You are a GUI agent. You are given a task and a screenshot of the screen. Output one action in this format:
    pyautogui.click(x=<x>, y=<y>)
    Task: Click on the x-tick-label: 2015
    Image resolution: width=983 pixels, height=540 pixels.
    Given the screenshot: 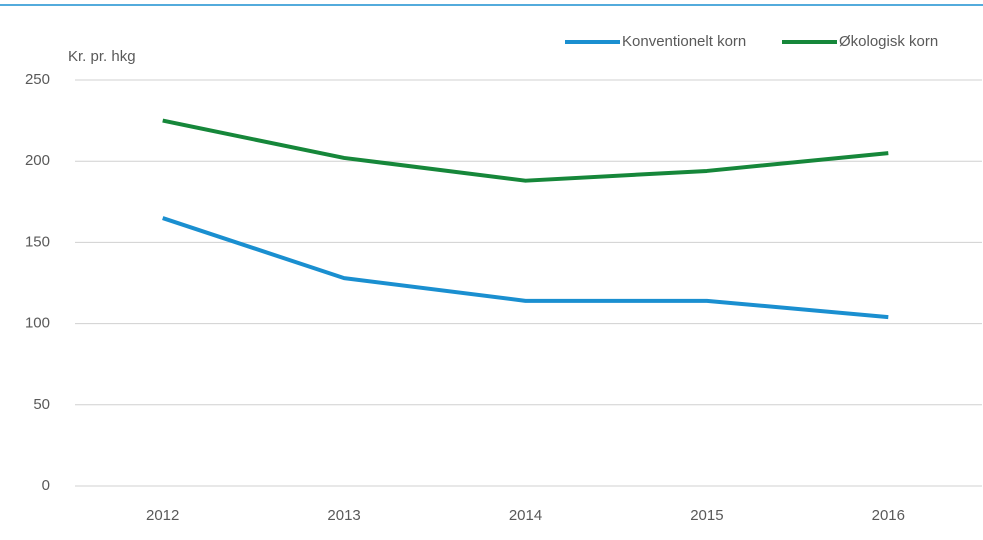 What is the action you would take?
    pyautogui.click(x=706, y=515)
    